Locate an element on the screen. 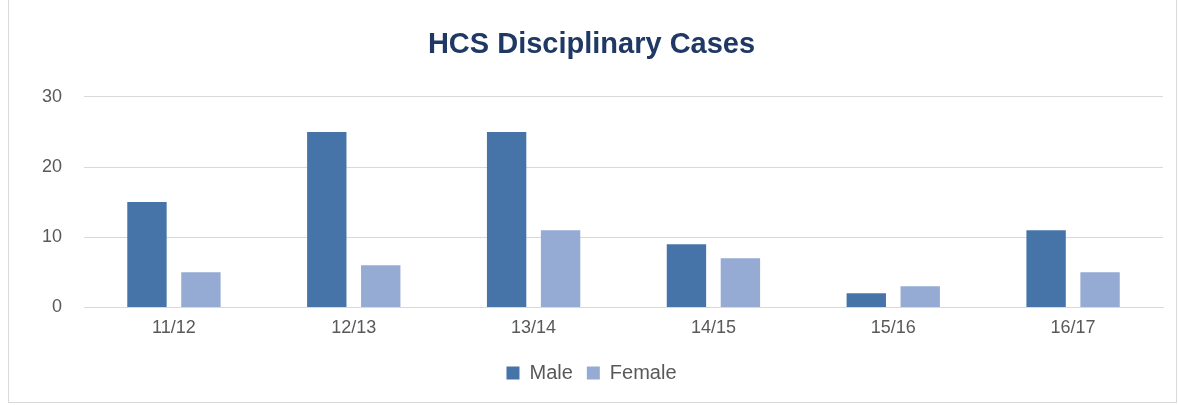 Image resolution: width=1179 pixels, height=405 pixels. y-tick-label: 0 is located at coordinates (57, 306).